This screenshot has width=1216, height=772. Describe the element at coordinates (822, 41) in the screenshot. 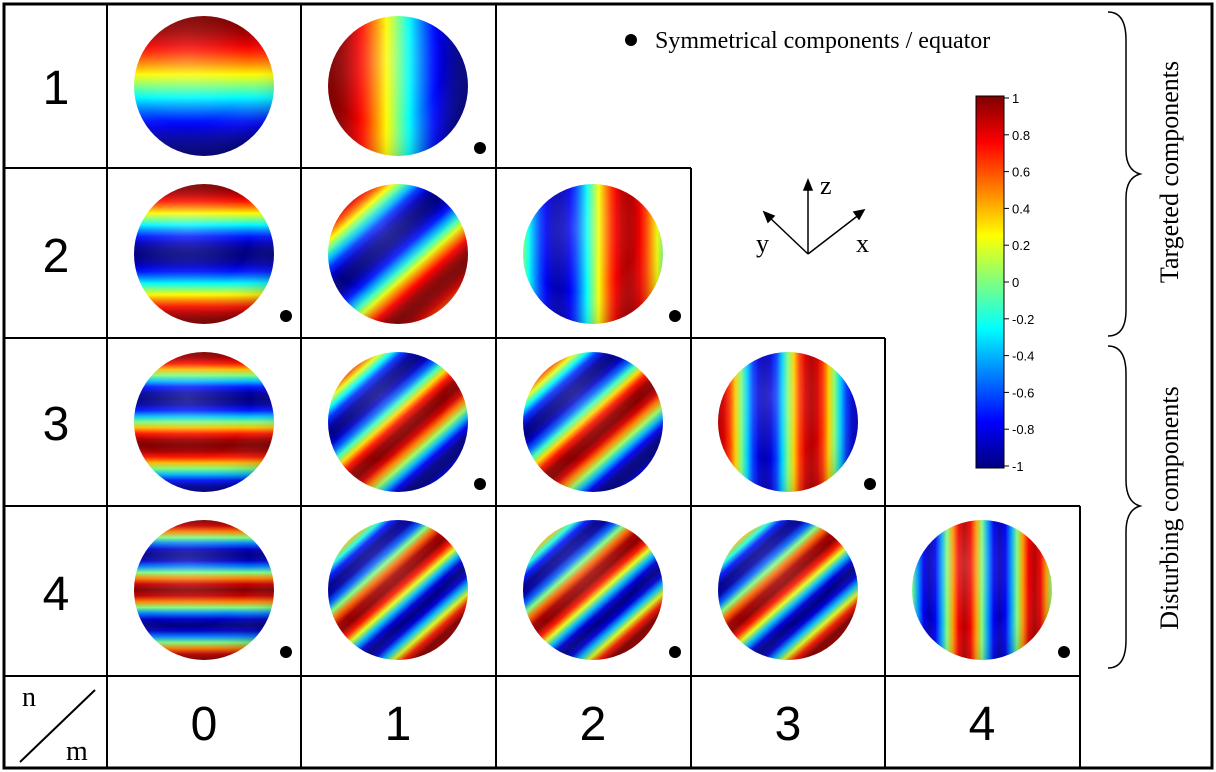

I see `symmetric-legend-label: Symmetrical components / equator` at that location.